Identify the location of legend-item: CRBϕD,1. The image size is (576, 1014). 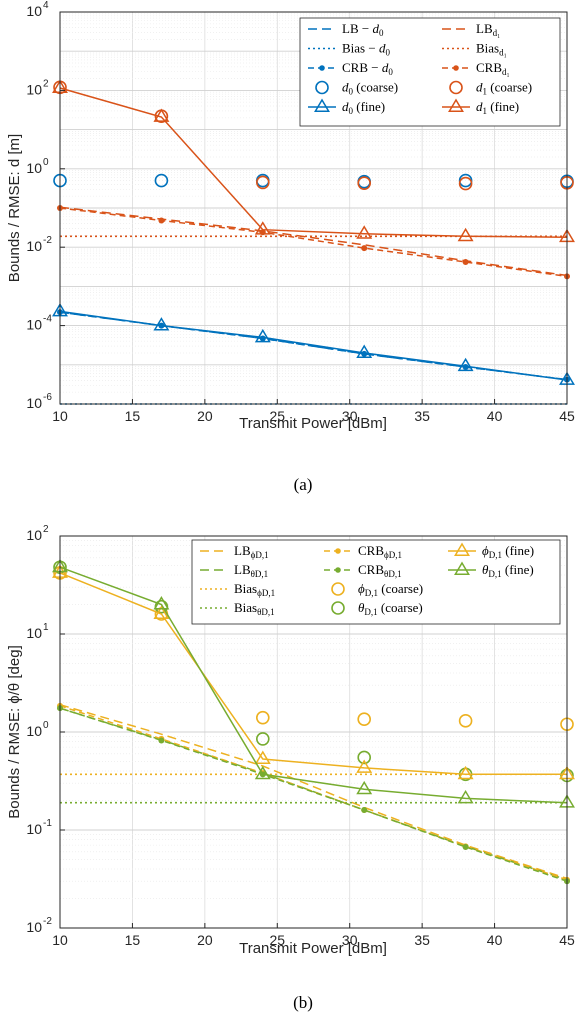
(363, 551).